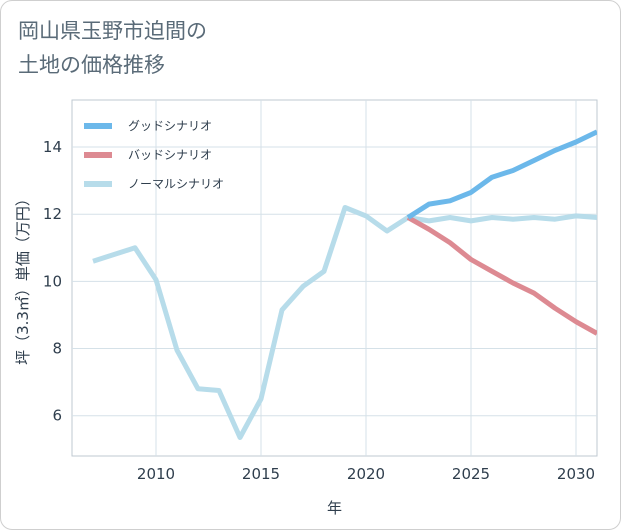 The image size is (621, 530). Describe the element at coordinates (52, 214) in the screenshot. I see `y-tick-label: 12` at that location.